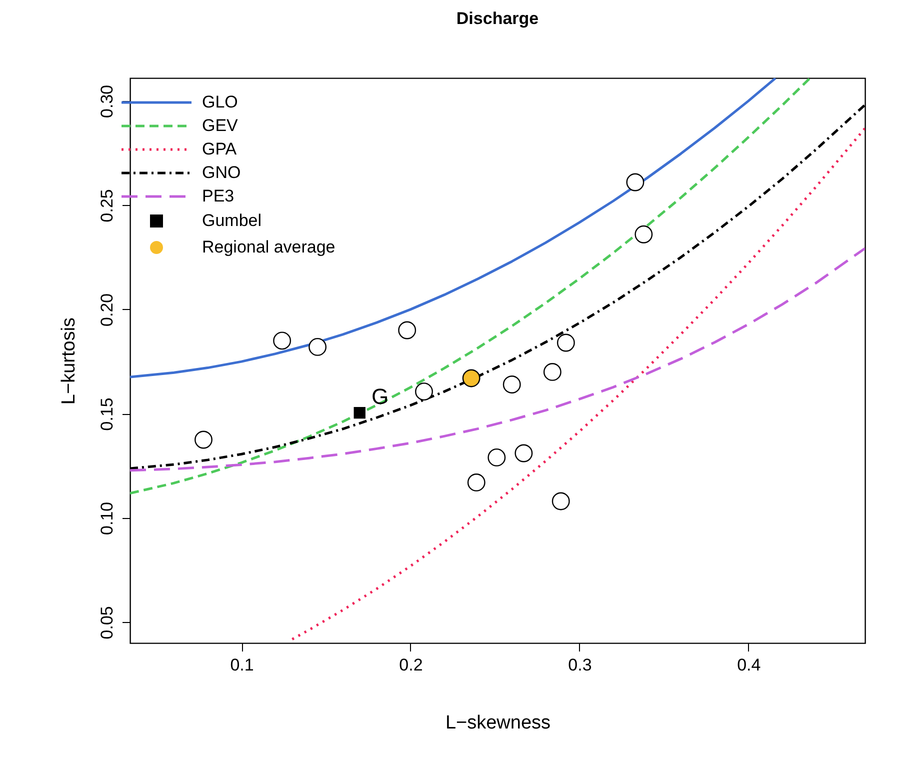  What do you see at coordinates (107, 309) in the screenshot?
I see `y-tick-label: 0.20` at bounding box center [107, 309].